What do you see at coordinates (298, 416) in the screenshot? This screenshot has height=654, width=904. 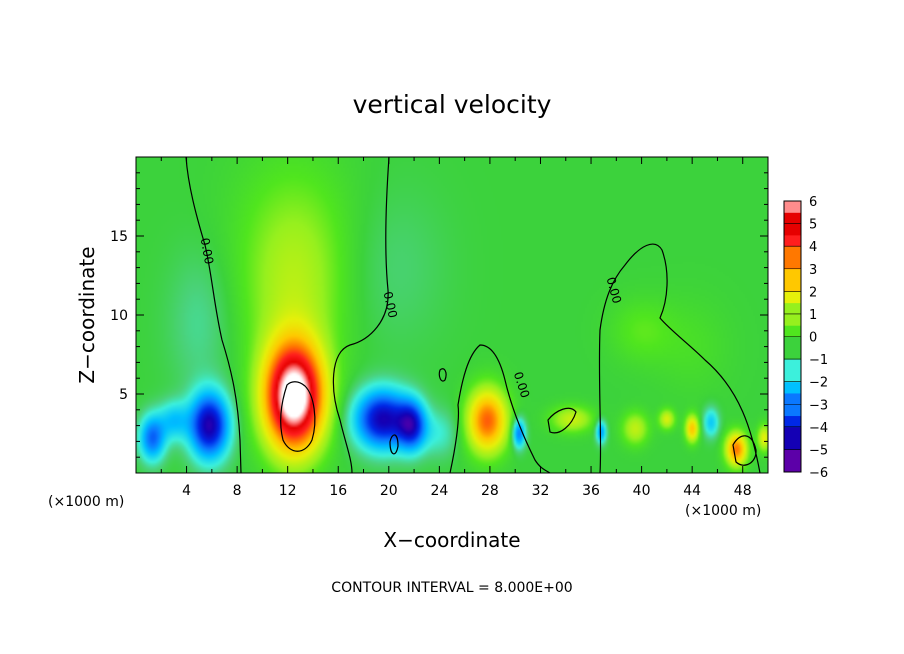 I see `contour-core` at bounding box center [298, 416].